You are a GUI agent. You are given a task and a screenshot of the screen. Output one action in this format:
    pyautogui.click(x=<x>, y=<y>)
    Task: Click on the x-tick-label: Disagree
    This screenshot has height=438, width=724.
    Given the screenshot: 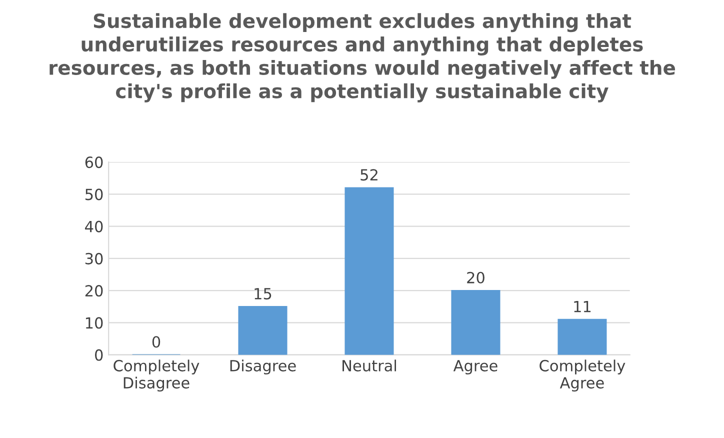 What is the action you would take?
    pyautogui.click(x=263, y=367)
    